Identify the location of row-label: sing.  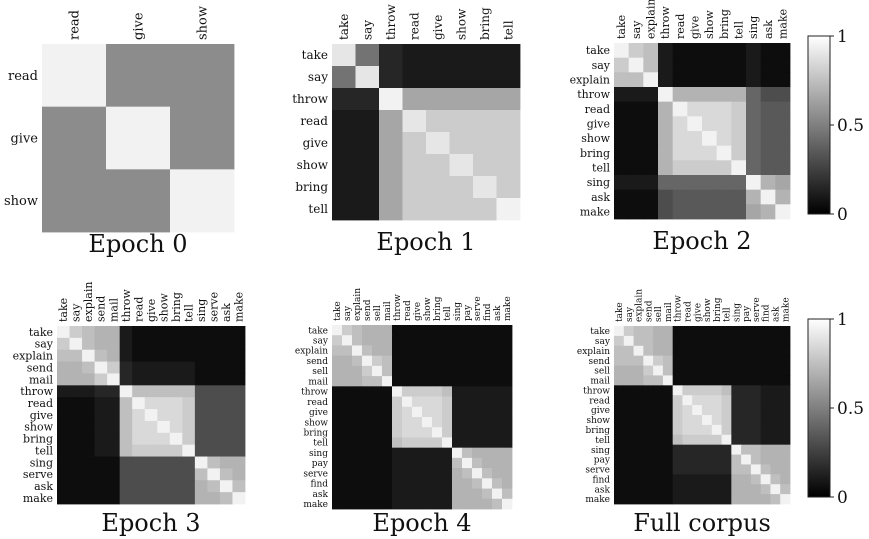
(600, 451).